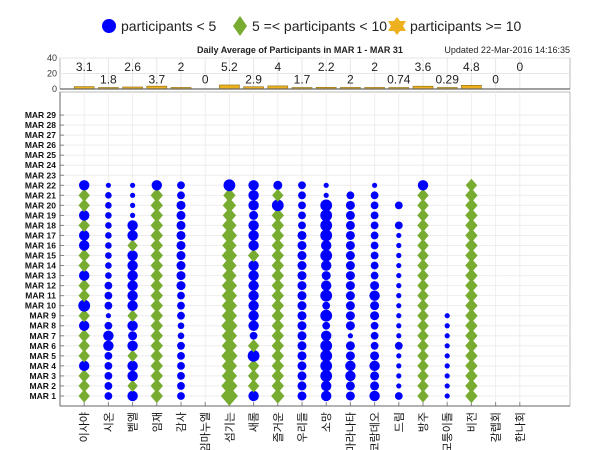 The image size is (600, 450). I want to click on bar-value-label: 2, so click(350, 80).